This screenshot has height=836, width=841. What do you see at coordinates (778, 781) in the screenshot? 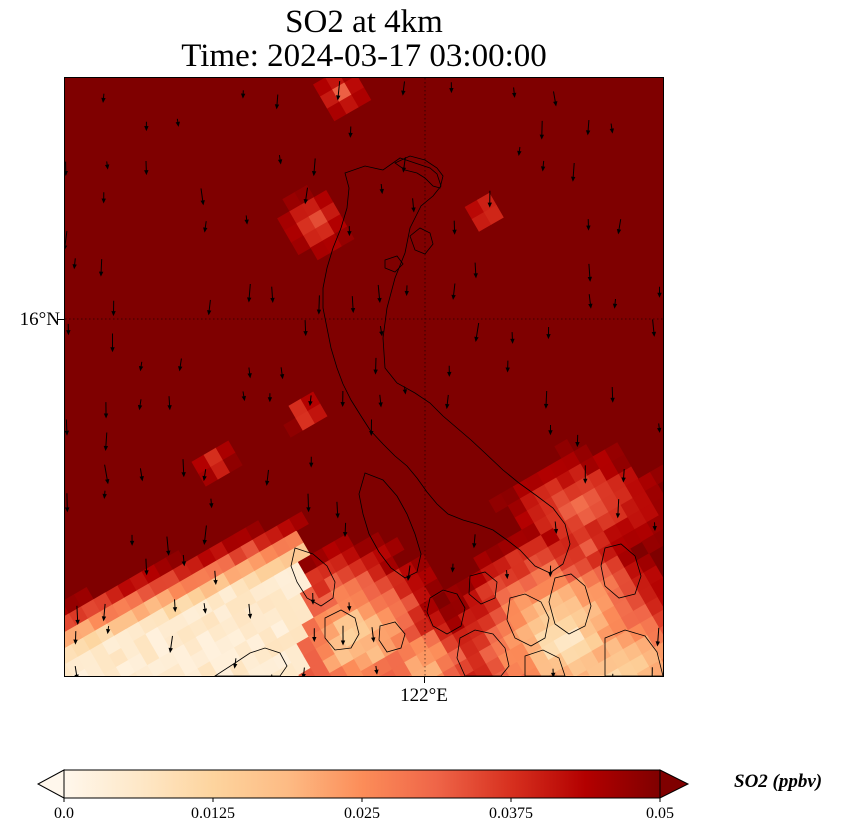
I see `colorbar-label: SO2 (ppbv)` at bounding box center [778, 781].